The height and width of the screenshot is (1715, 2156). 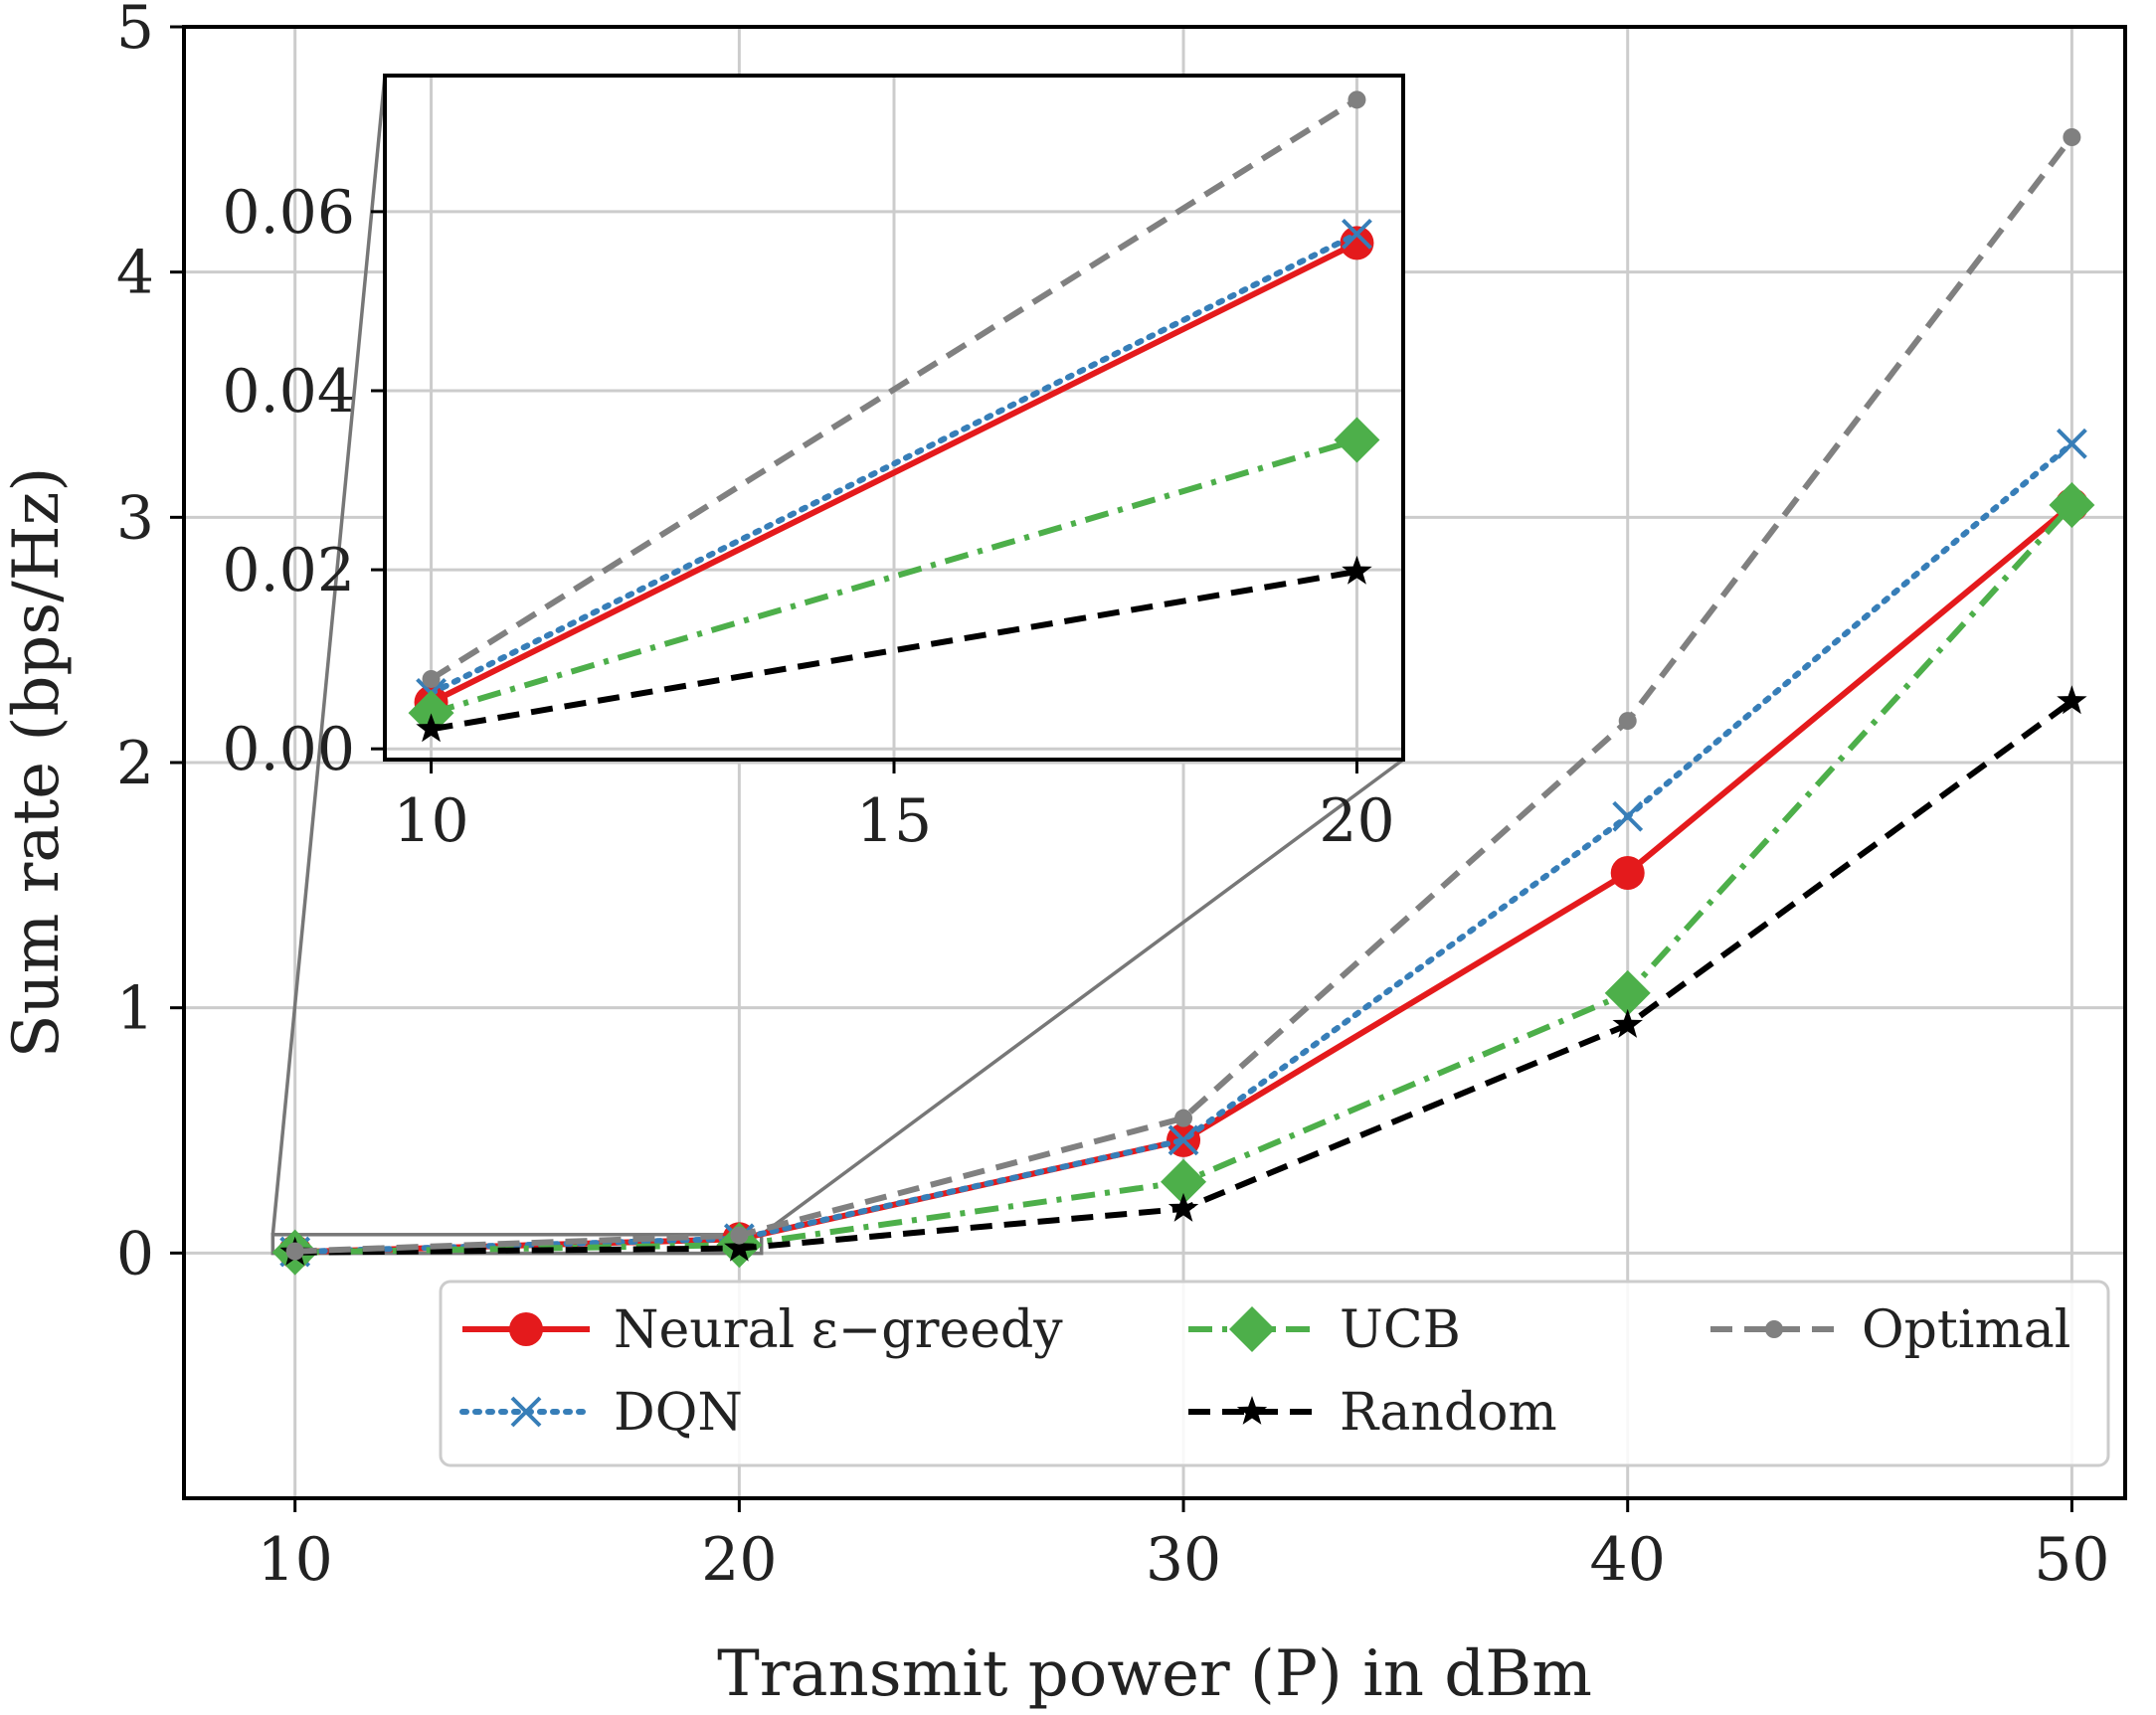 I want to click on legend: Neural ε−greedy UCB Optimal DQN Random, so click(x=1274, y=1373).